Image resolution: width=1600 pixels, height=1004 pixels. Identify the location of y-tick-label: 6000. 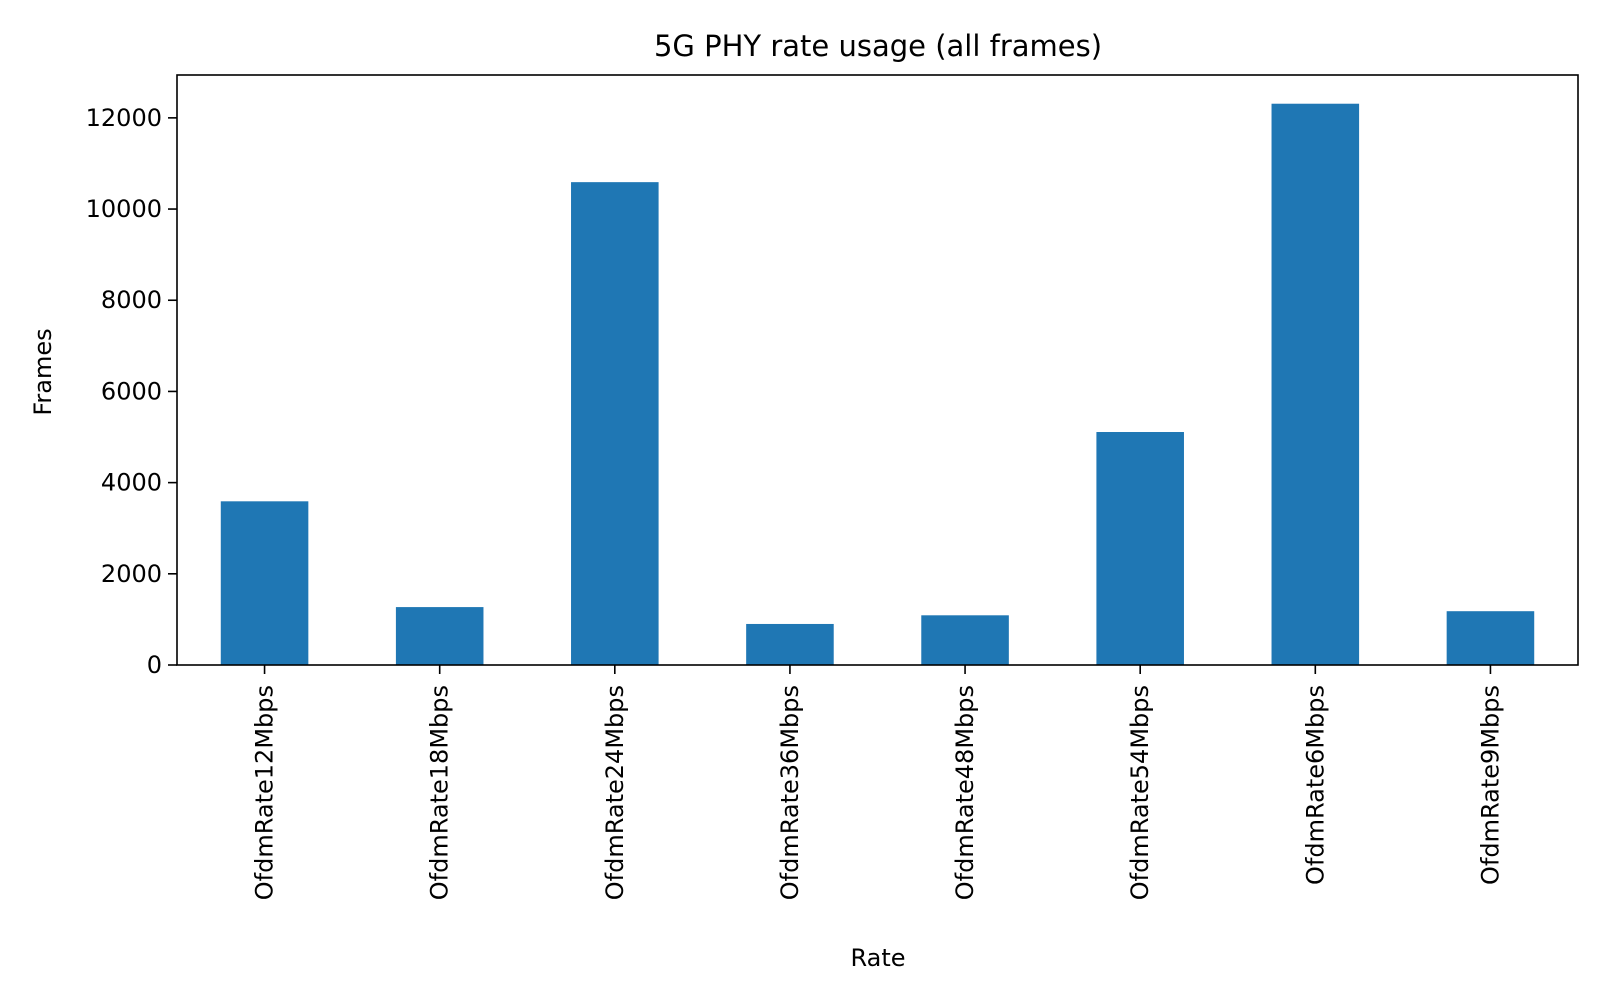
(131, 391).